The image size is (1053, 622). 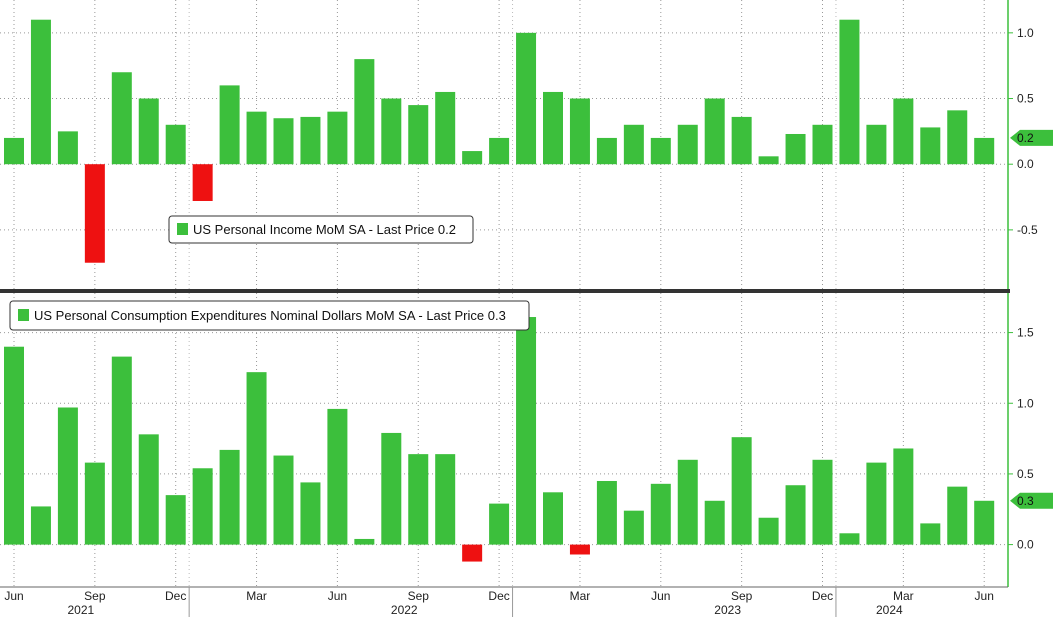 What do you see at coordinates (1025, 501) in the screenshot?
I see `last-price-label: 0.3` at bounding box center [1025, 501].